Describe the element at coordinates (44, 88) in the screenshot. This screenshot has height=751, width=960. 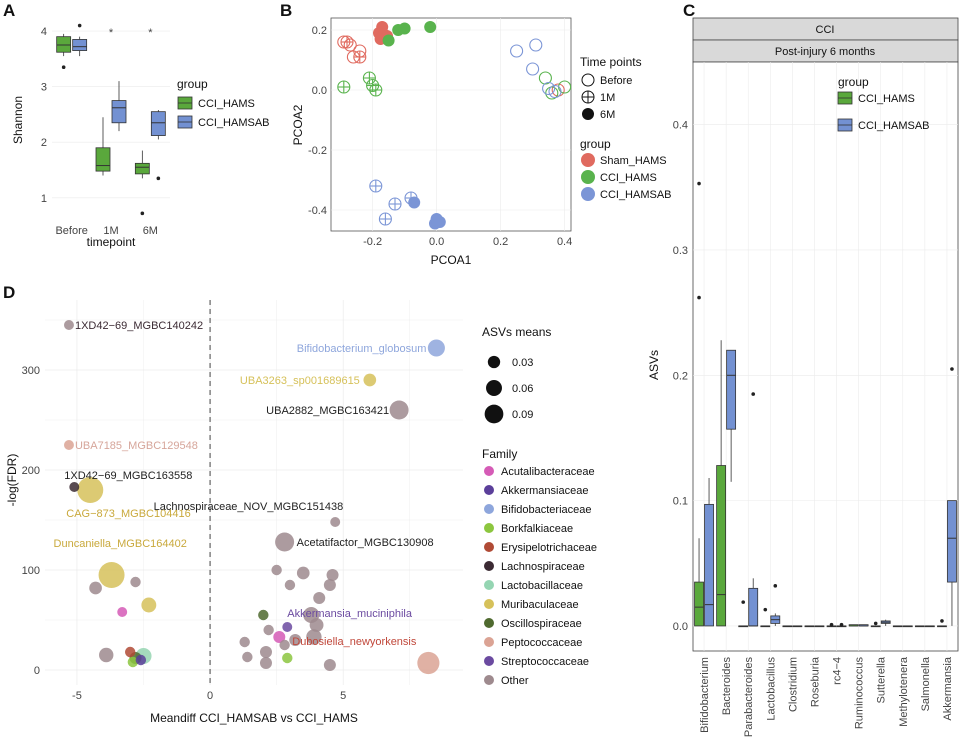
I see `panel-a-y-tick-2: 3` at that location.